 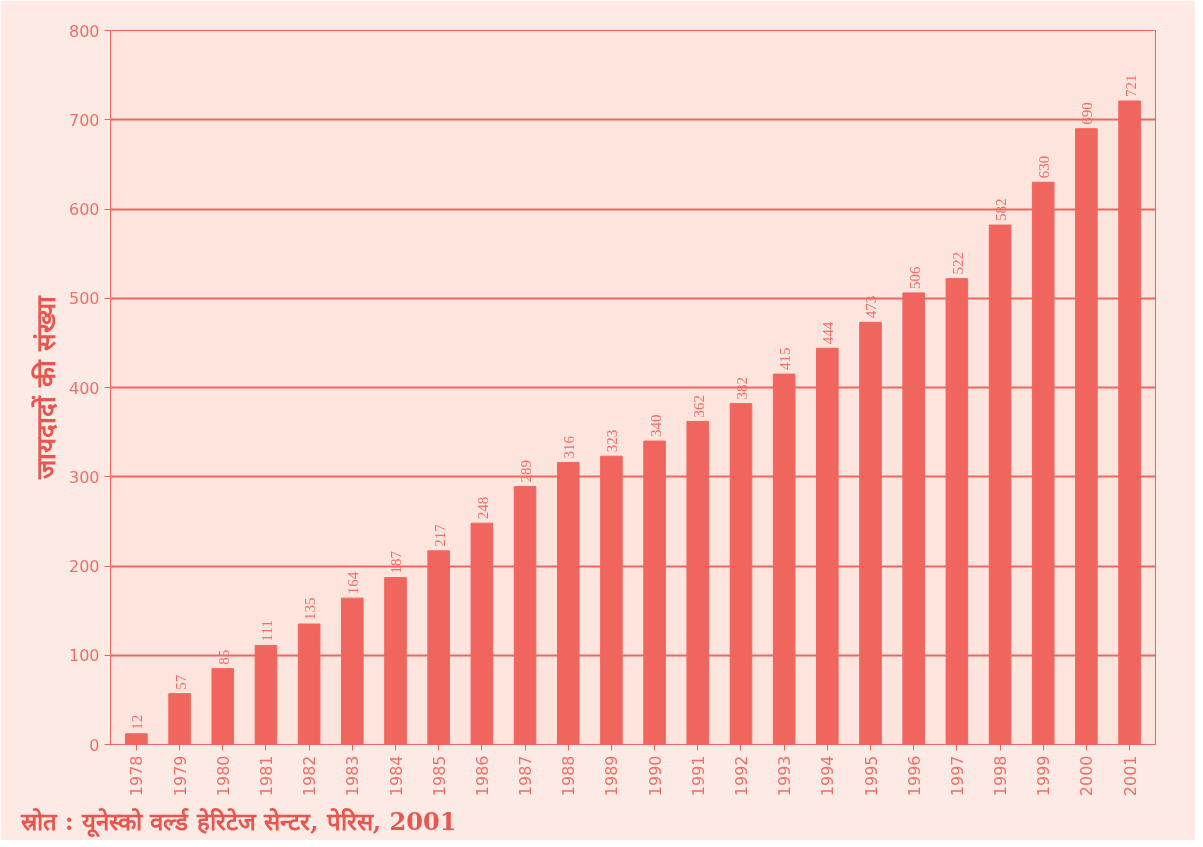 What do you see at coordinates (612, 776) in the screenshot?
I see `x-tick-label: 1989` at bounding box center [612, 776].